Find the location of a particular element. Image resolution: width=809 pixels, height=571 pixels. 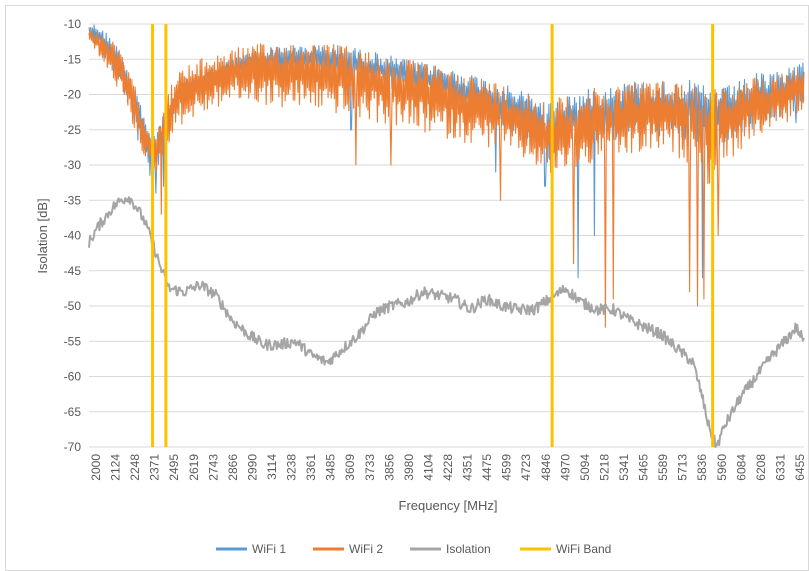

y-axis-title: Isolation [dB] is located at coordinates (42, 235).